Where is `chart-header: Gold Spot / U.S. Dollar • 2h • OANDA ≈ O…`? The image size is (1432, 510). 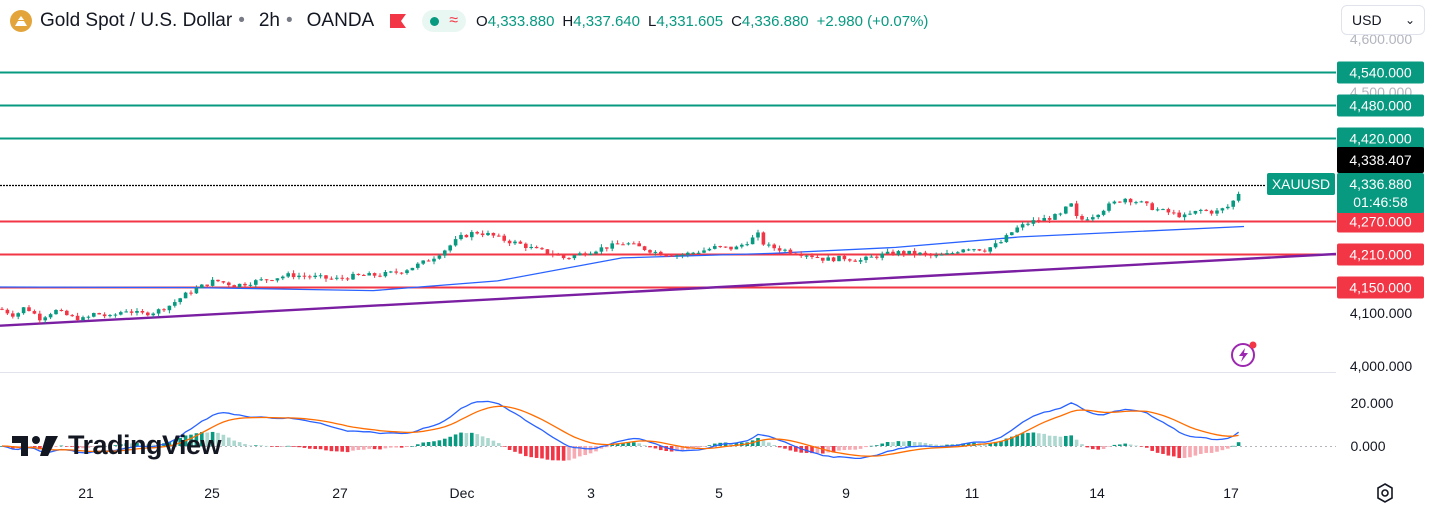
chart-header: Gold Spot / U.S. Dollar • 2h • OANDA ≈ O… is located at coordinates (469, 21).